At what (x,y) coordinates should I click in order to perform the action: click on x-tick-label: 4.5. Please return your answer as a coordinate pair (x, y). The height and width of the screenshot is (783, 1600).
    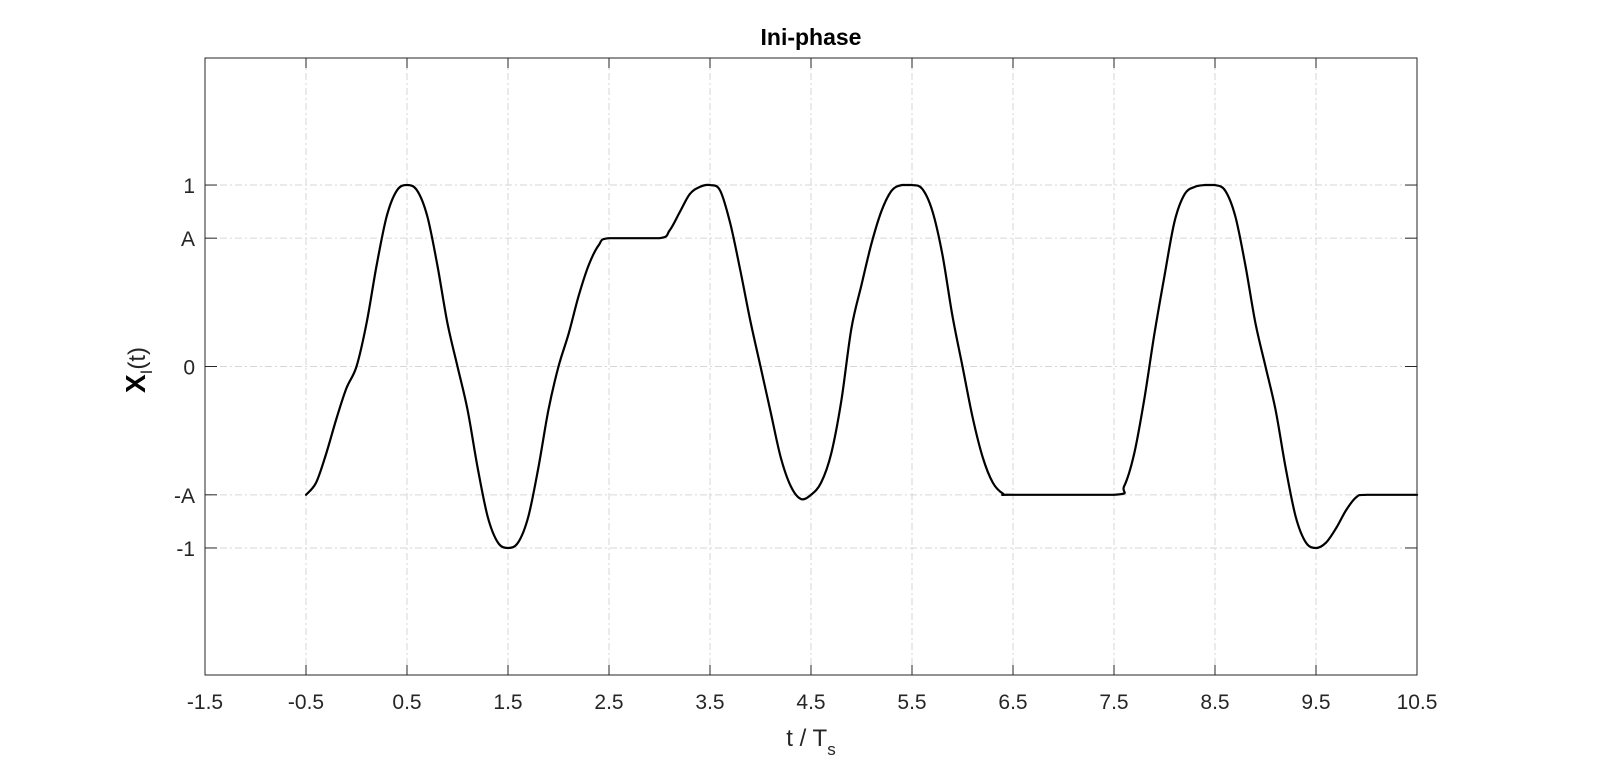
    Looking at the image, I should click on (810, 702).